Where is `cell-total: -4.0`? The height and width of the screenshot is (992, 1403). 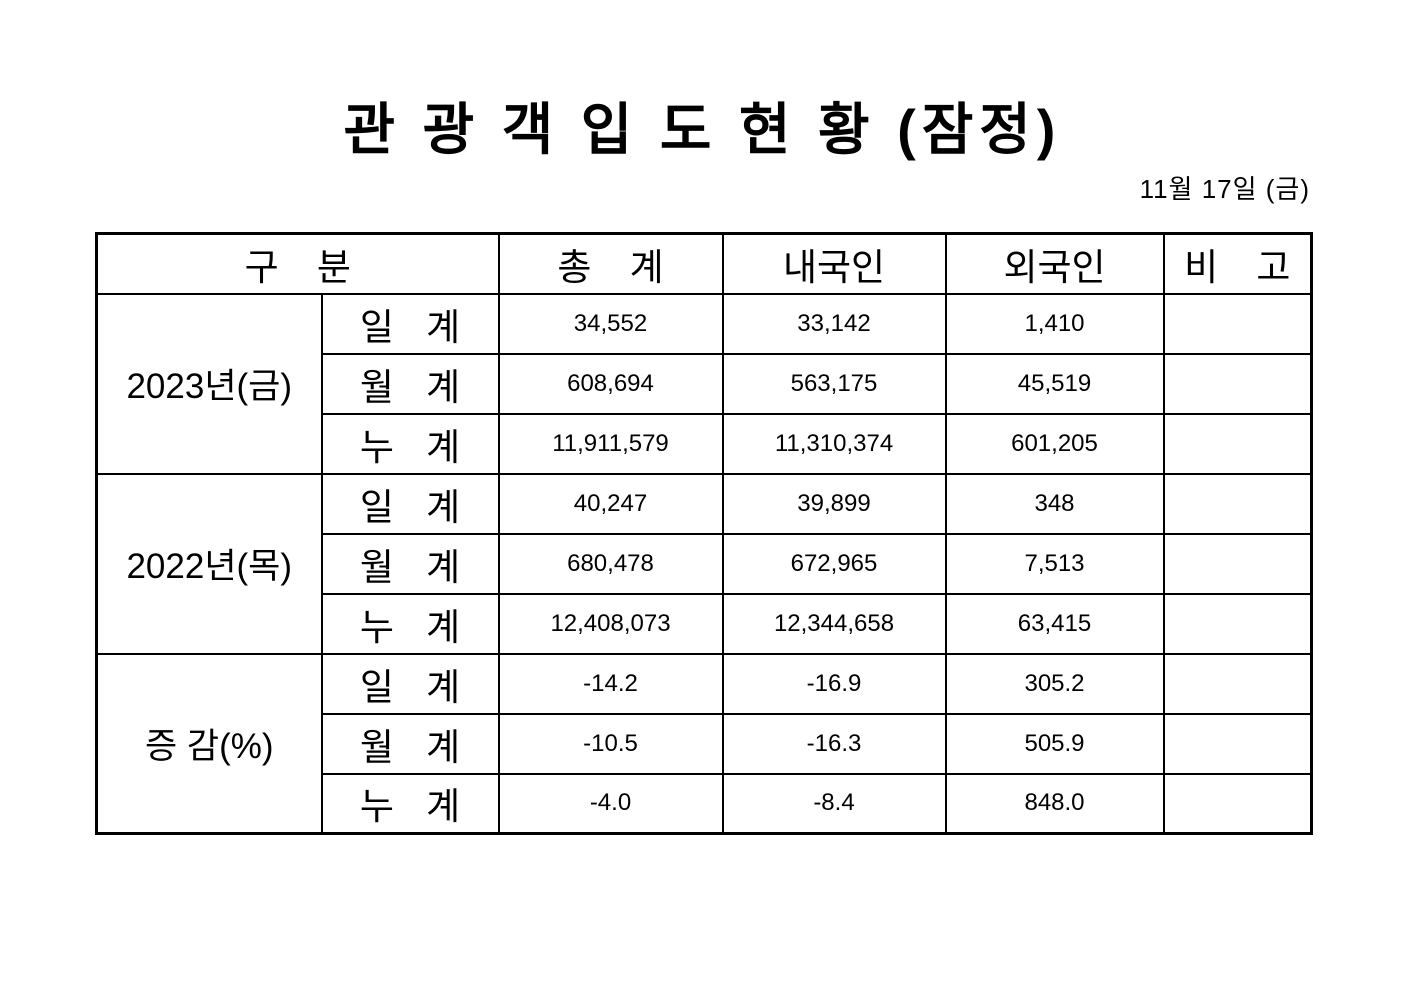 cell-total: -4.0 is located at coordinates (610, 803).